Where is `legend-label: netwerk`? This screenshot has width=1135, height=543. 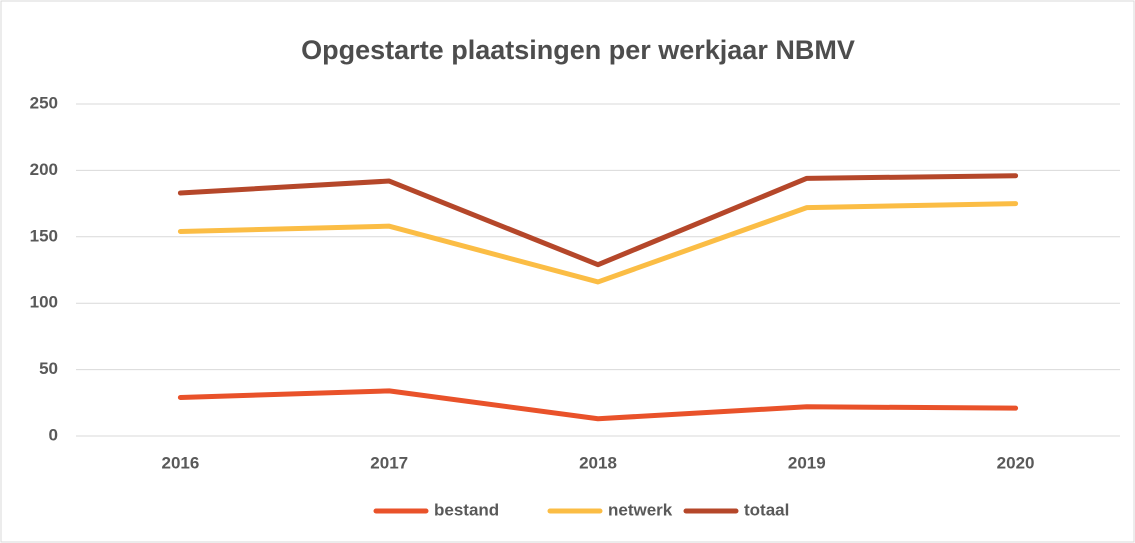
legend-label: netwerk is located at coordinates (640, 509).